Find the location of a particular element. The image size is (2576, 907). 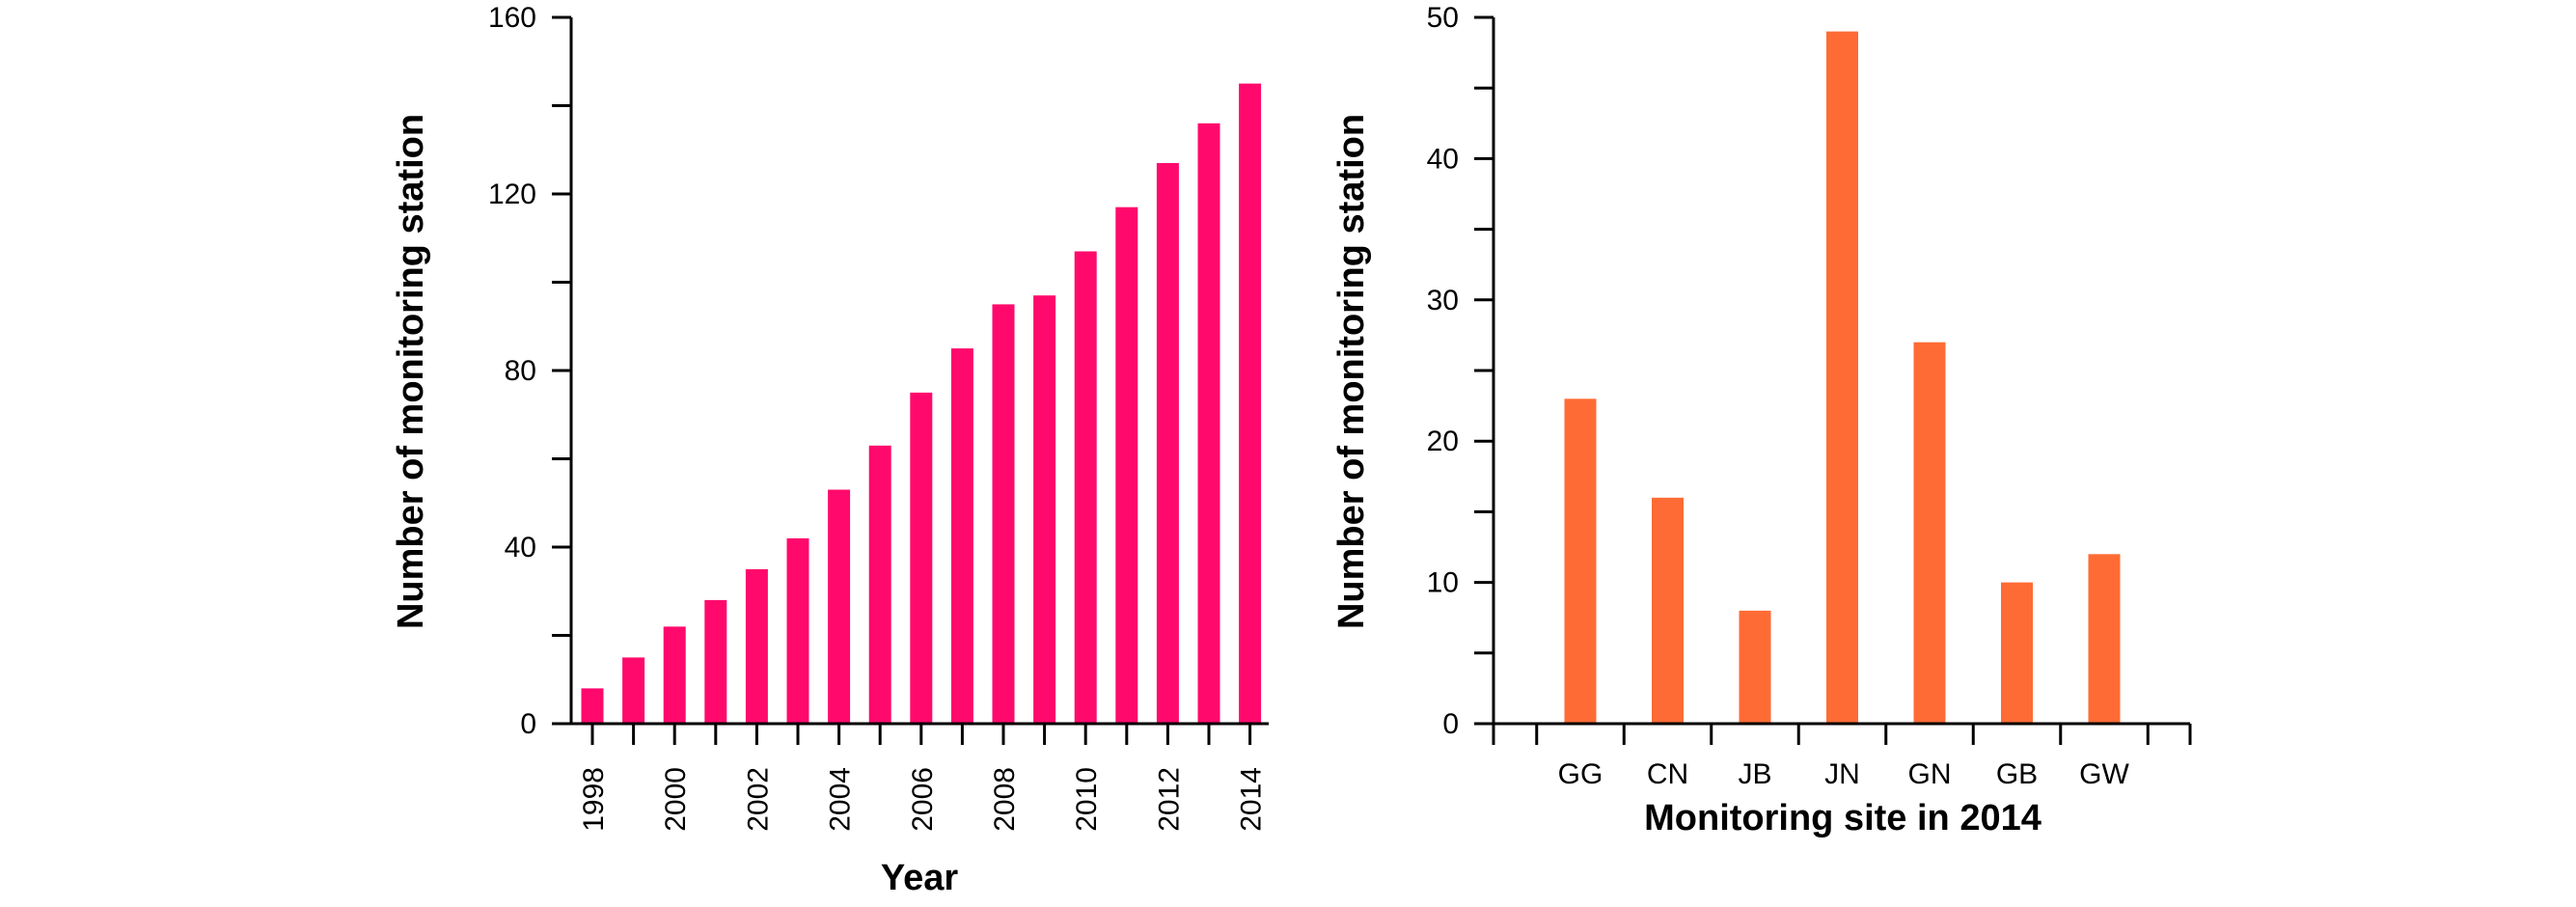

right-x-tick-label: JN is located at coordinates (1842, 774).